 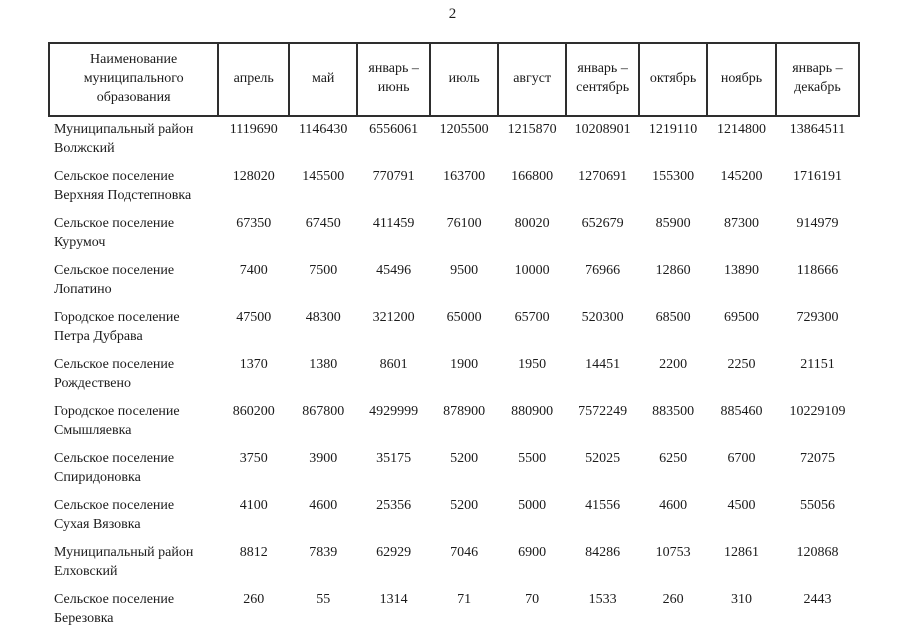 I want to click on value-cell: 128020, so click(x=253, y=176).